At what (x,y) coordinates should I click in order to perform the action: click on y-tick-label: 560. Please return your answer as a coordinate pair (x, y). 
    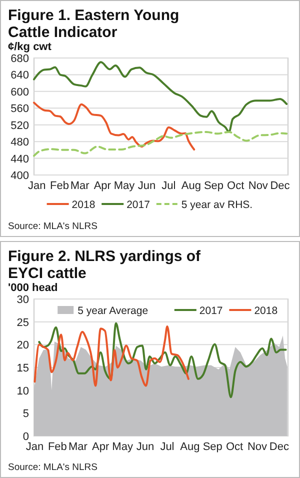
    Looking at the image, I should click on (19, 109).